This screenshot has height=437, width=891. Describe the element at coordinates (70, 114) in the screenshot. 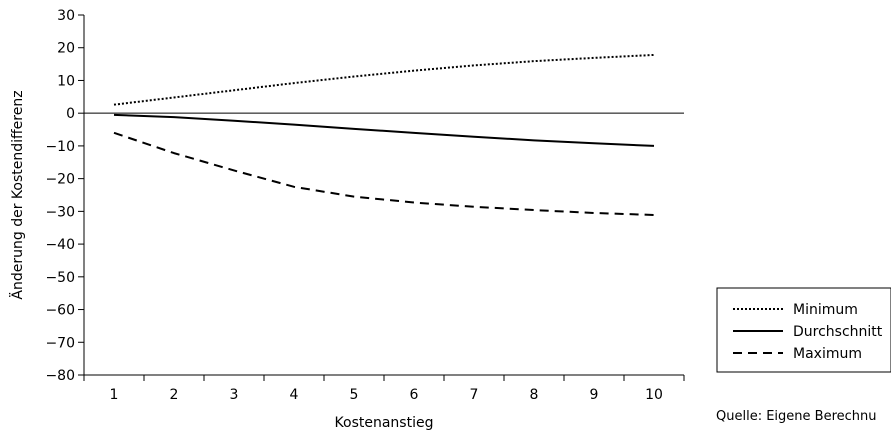

I see `y-tick-label: 0` at that location.